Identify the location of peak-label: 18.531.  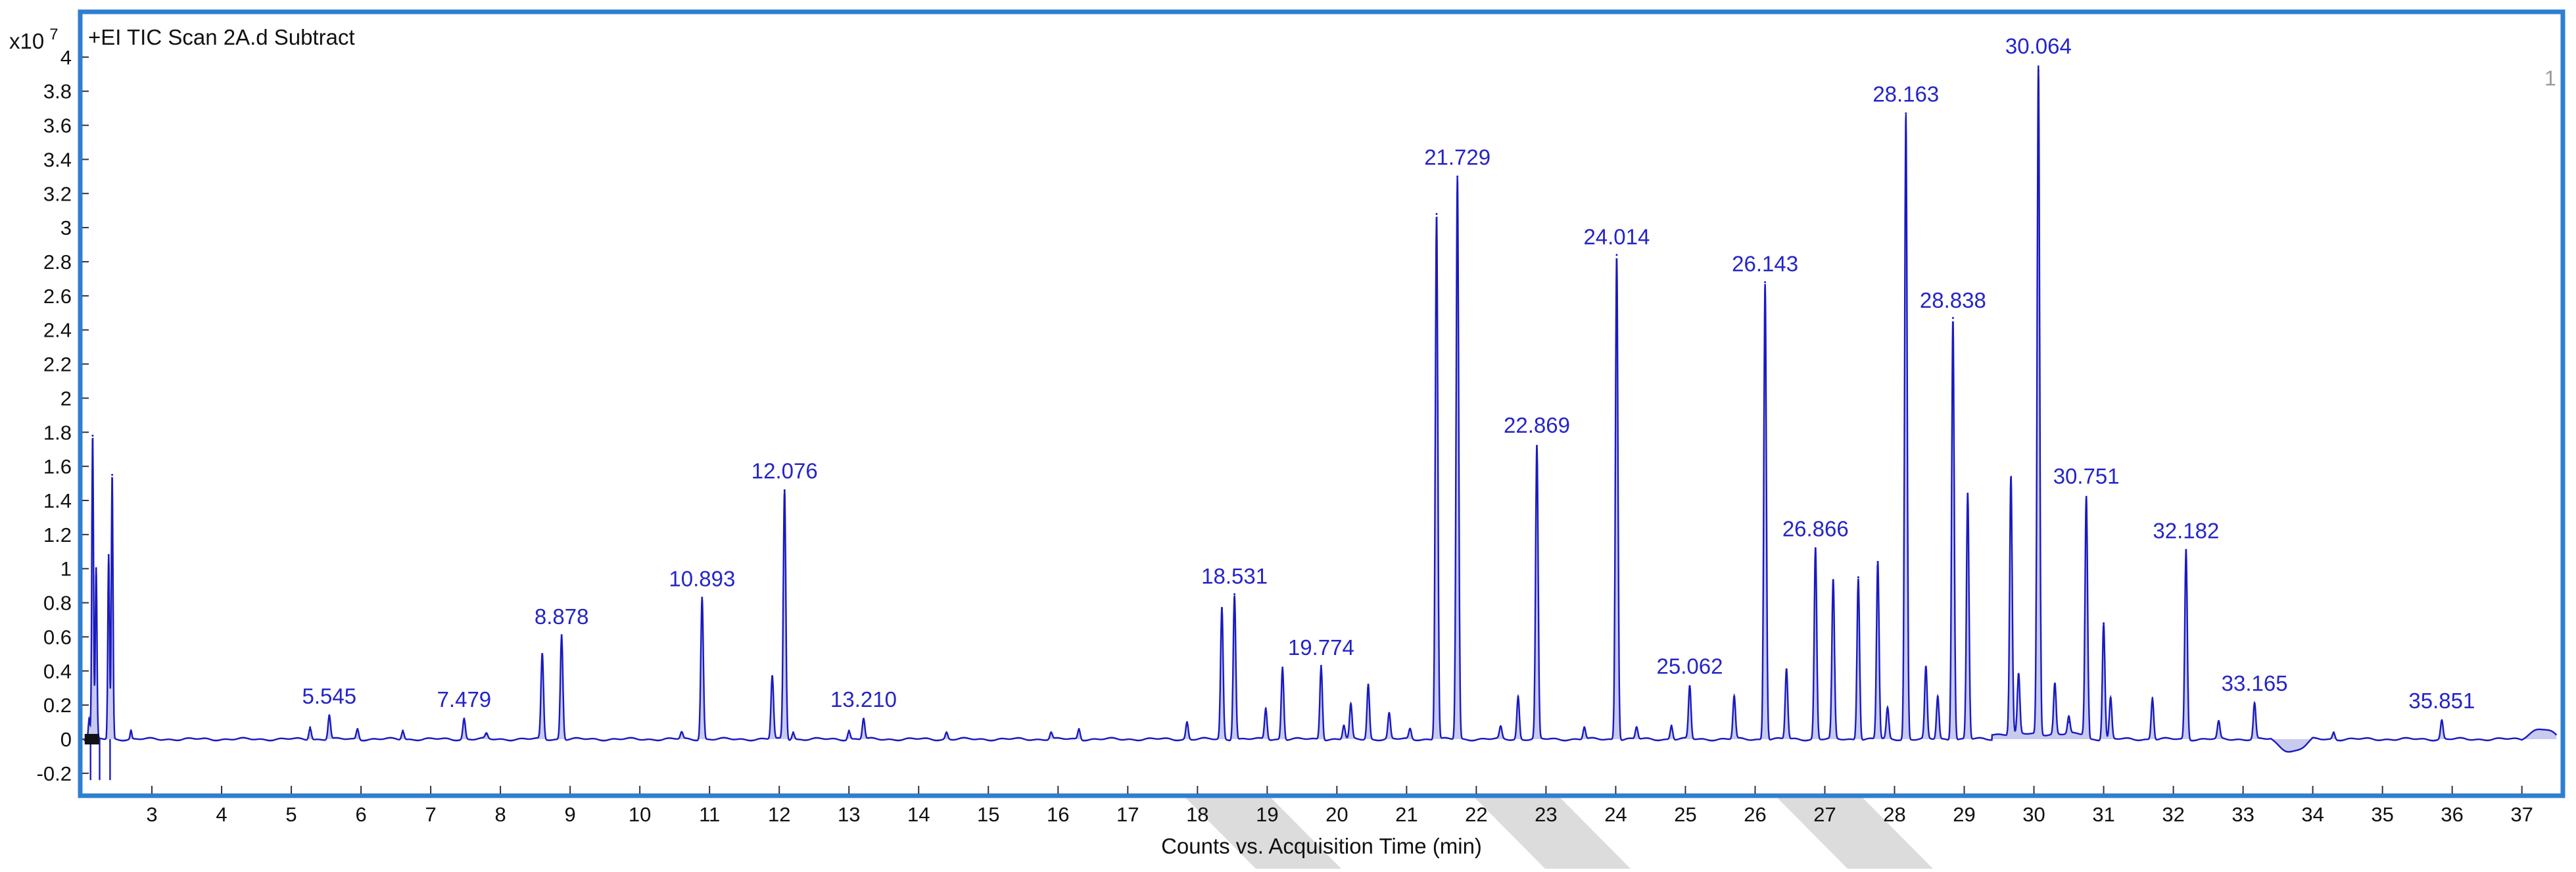
(1234, 576).